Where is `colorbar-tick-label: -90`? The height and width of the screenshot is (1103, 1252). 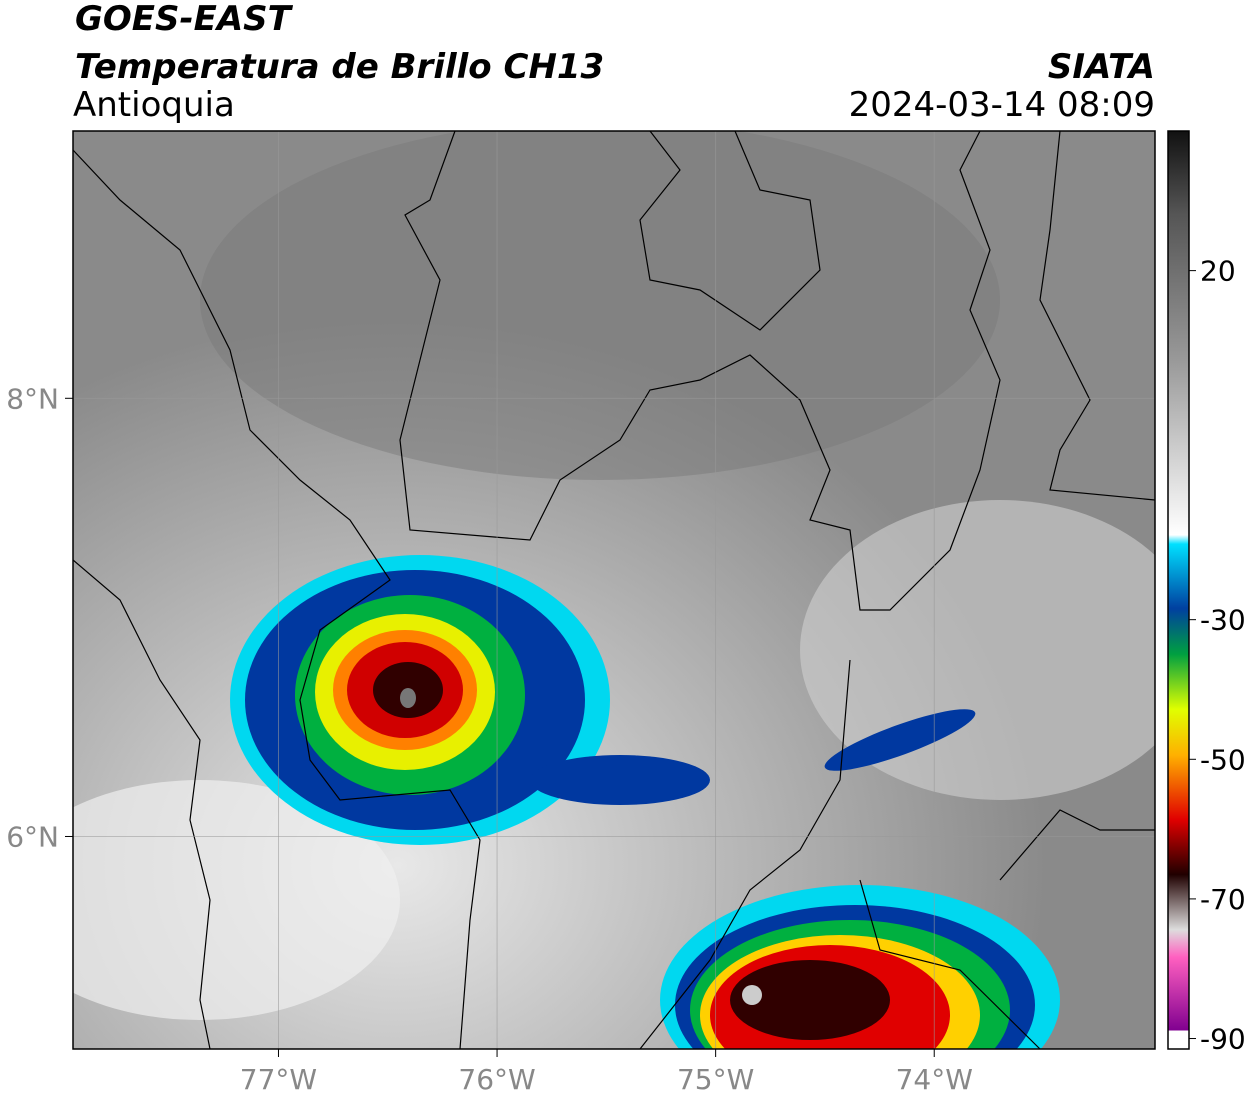
colorbar-tick-label: -90 is located at coordinates (1223, 1039).